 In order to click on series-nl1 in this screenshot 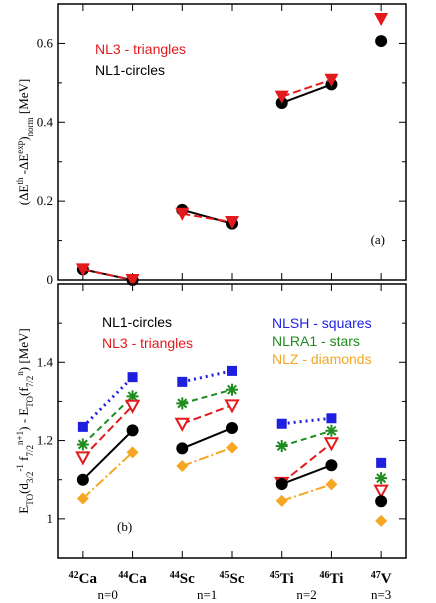, I will do `click(232, 465)`.